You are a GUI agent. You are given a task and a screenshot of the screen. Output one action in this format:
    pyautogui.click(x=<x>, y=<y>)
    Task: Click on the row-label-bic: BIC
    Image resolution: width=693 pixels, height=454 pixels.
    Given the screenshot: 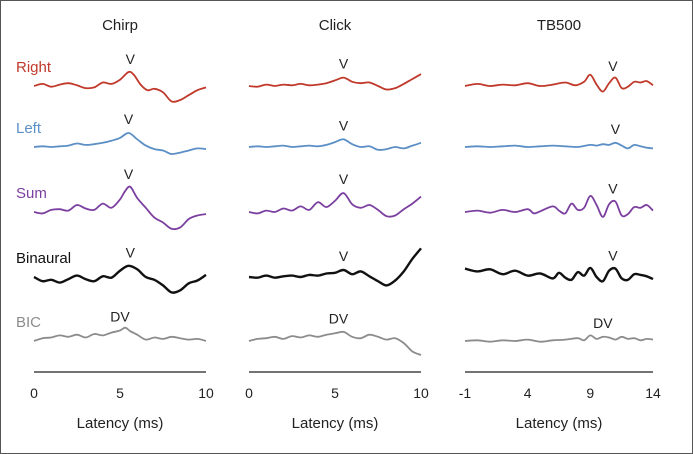 What is the action you would take?
    pyautogui.click(x=28, y=322)
    